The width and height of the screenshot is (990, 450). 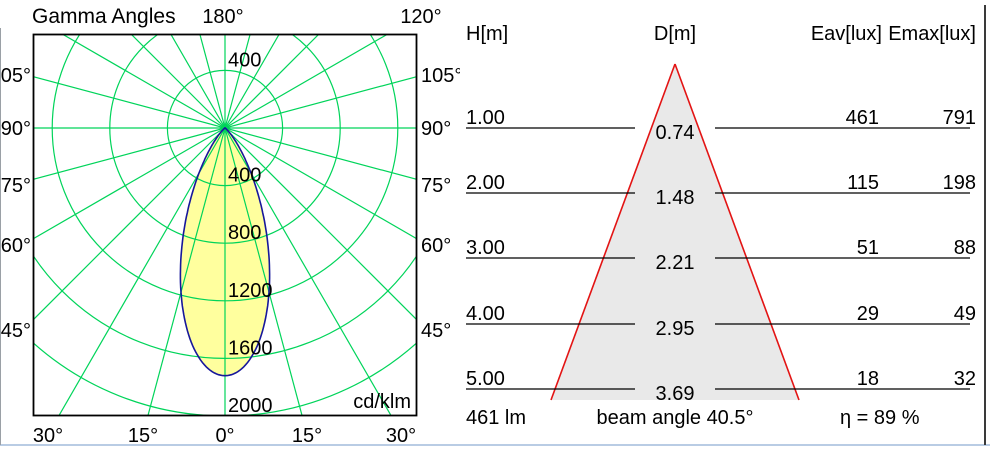 I want to click on unit-label: cd/klm, so click(x=382, y=402).